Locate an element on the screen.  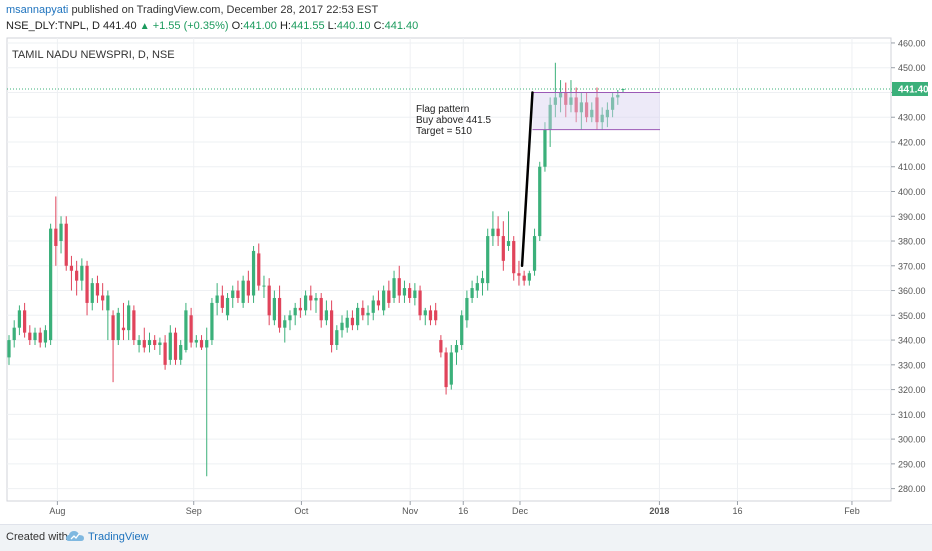
author-link: msannapyati is located at coordinates (37, 10).